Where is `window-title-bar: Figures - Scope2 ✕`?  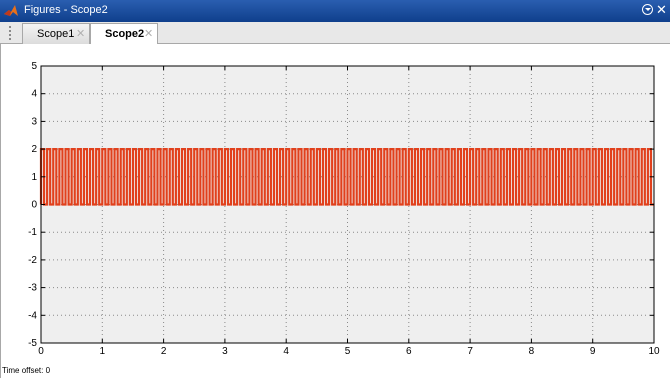 window-title-bar: Figures - Scope2 ✕ is located at coordinates (335, 11).